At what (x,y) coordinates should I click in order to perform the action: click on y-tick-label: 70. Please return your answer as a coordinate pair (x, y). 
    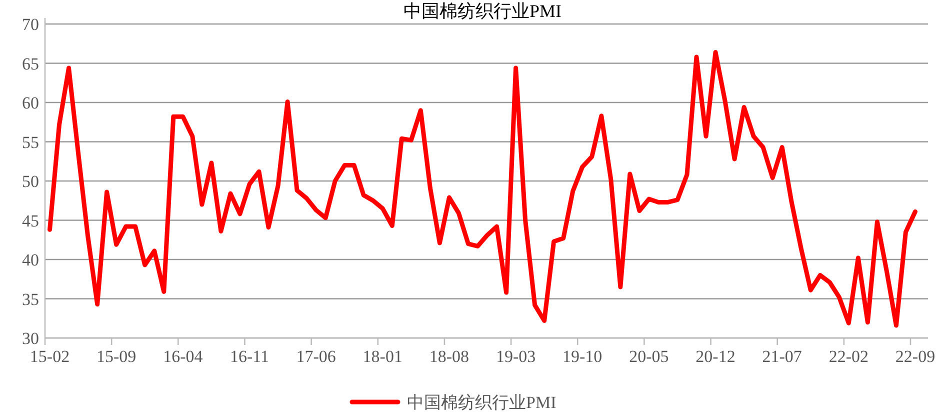
    Looking at the image, I should click on (30, 24).